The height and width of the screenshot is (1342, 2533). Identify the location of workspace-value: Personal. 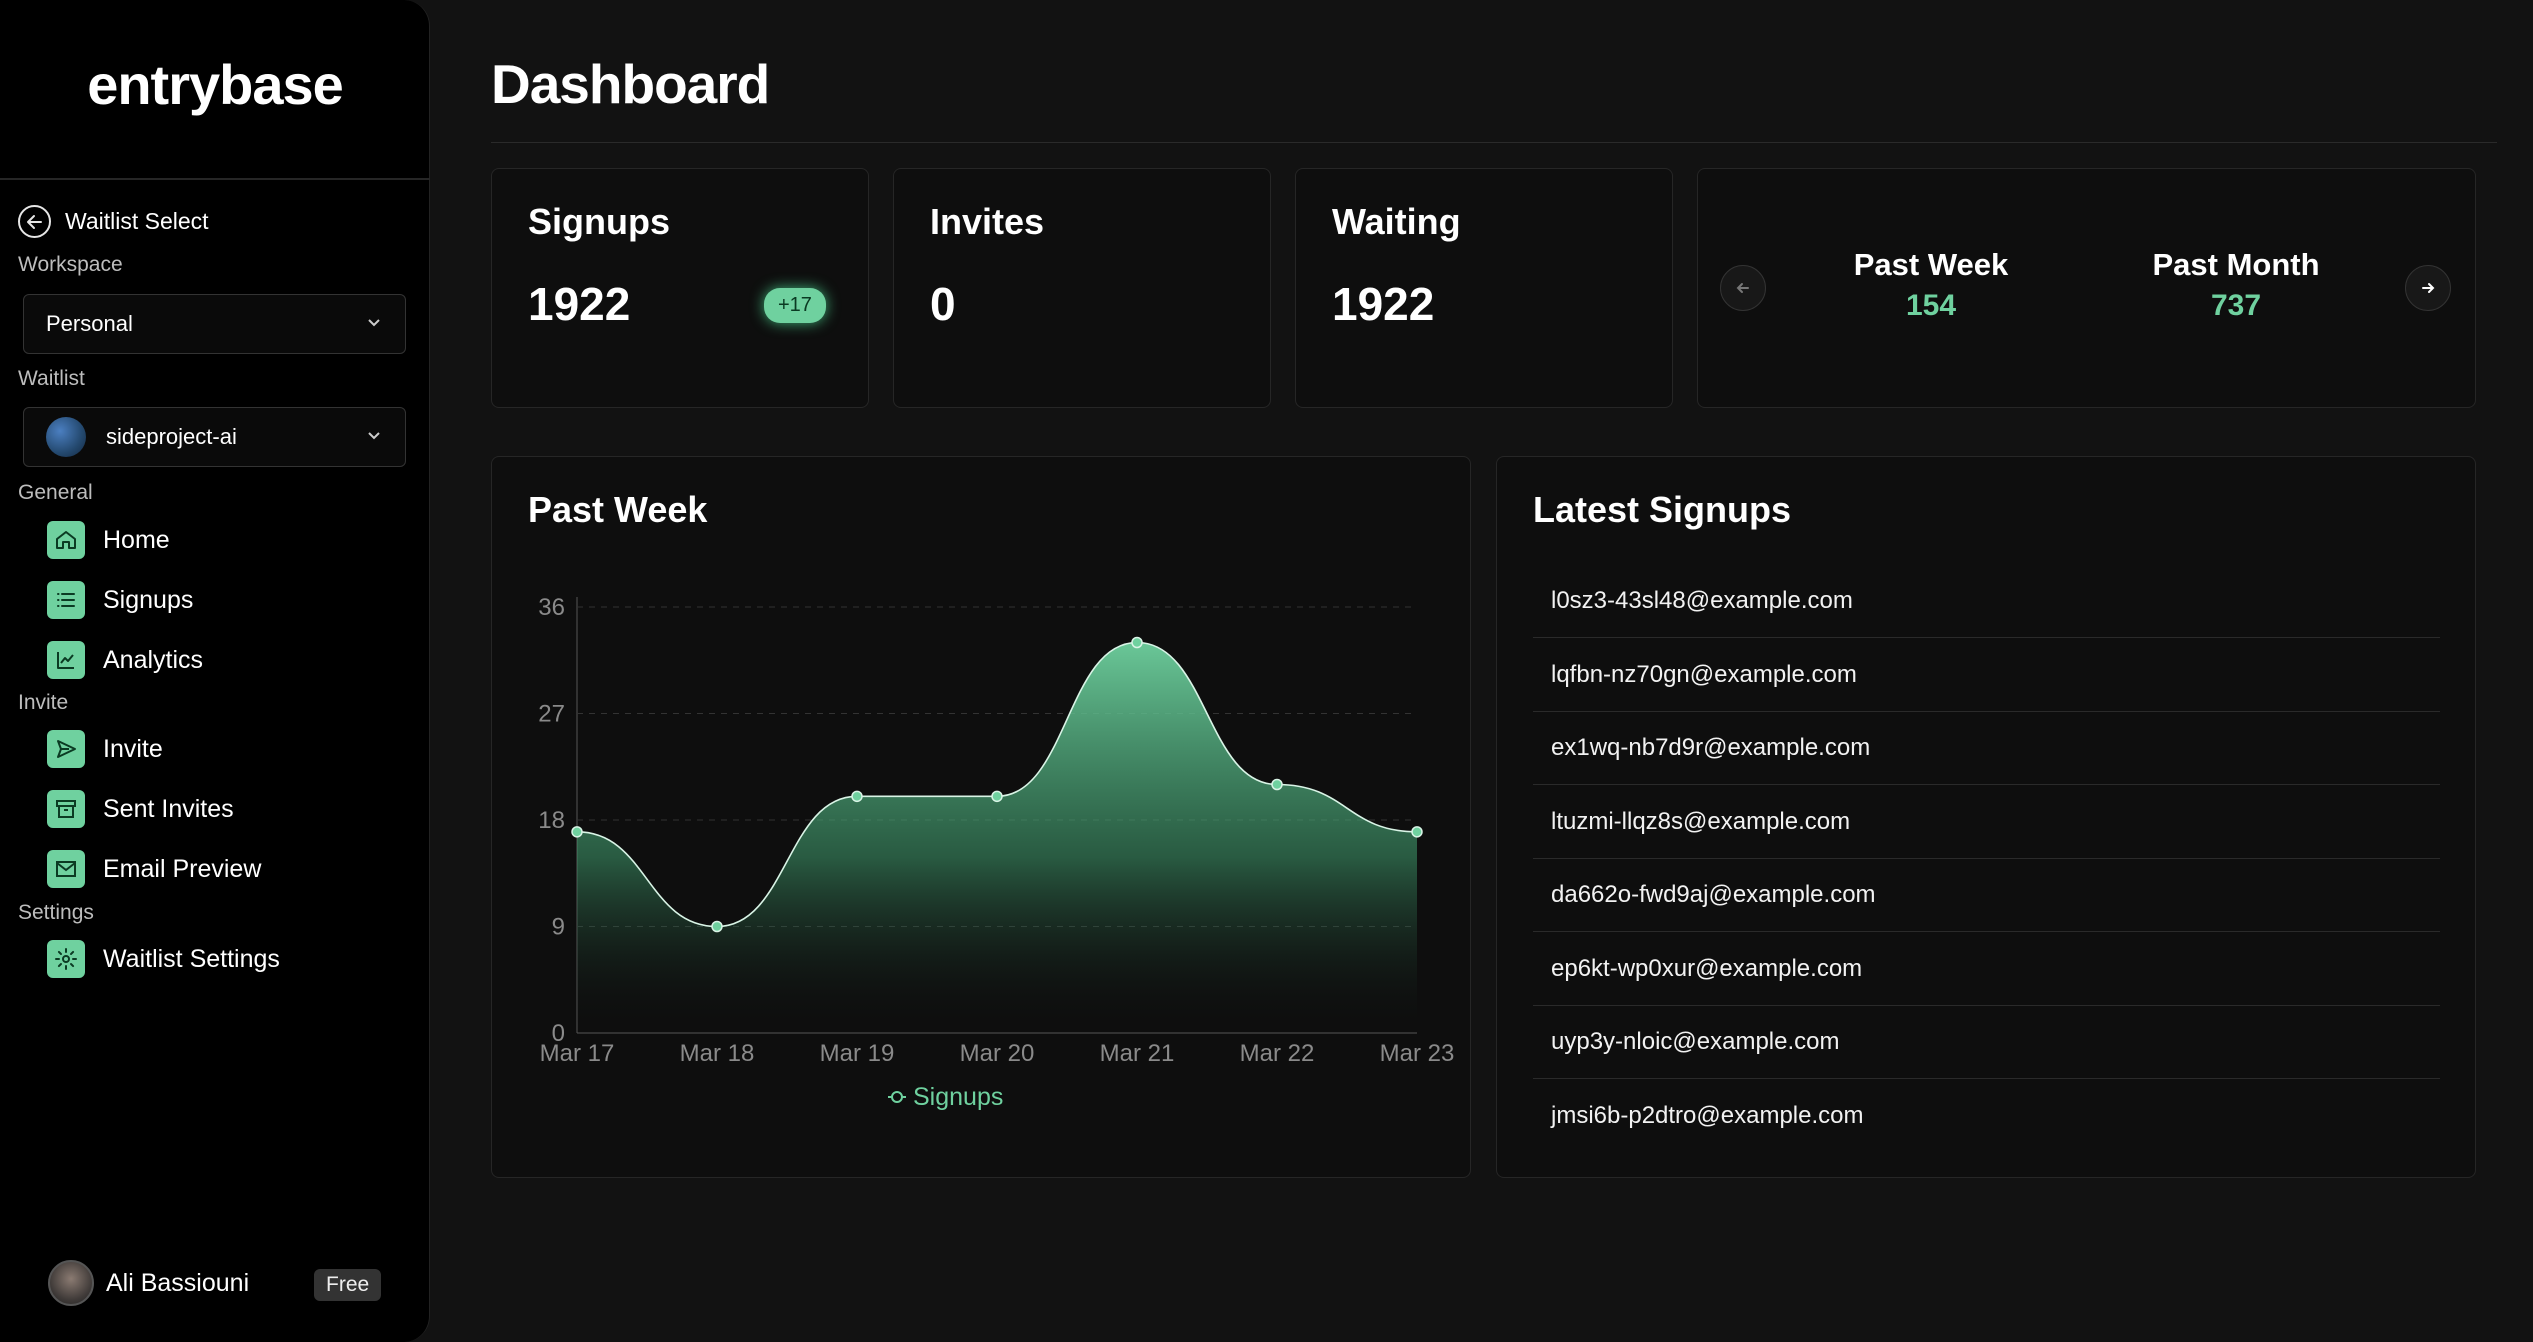
(89, 323).